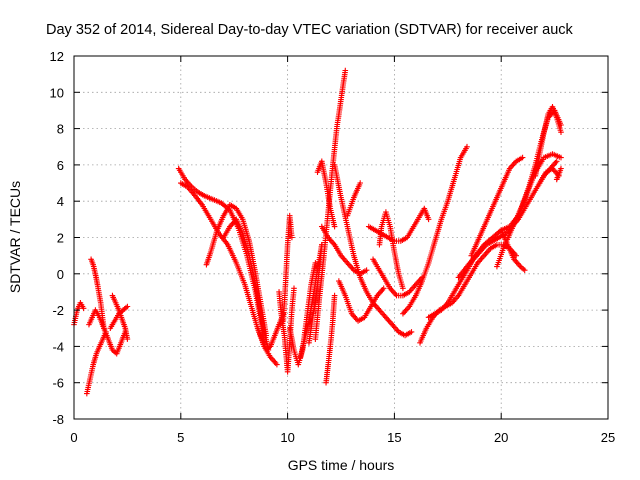 This screenshot has height=480, width=640. What do you see at coordinates (57, 56) in the screenshot?
I see `y-tick-label: 12` at bounding box center [57, 56].